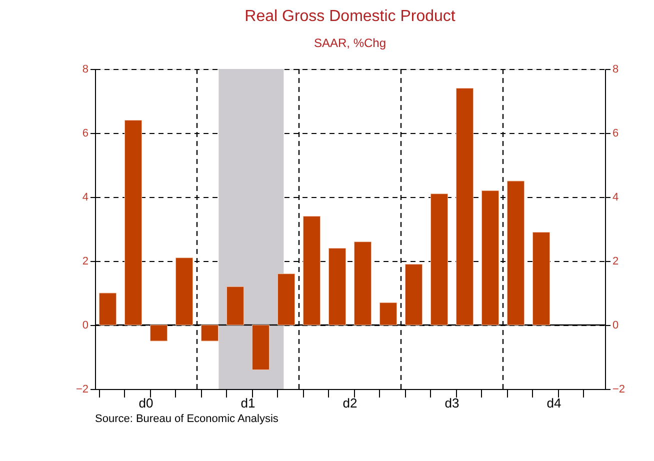  Describe the element at coordinates (146, 403) in the screenshot. I see `x-tick-label: d0` at that location.